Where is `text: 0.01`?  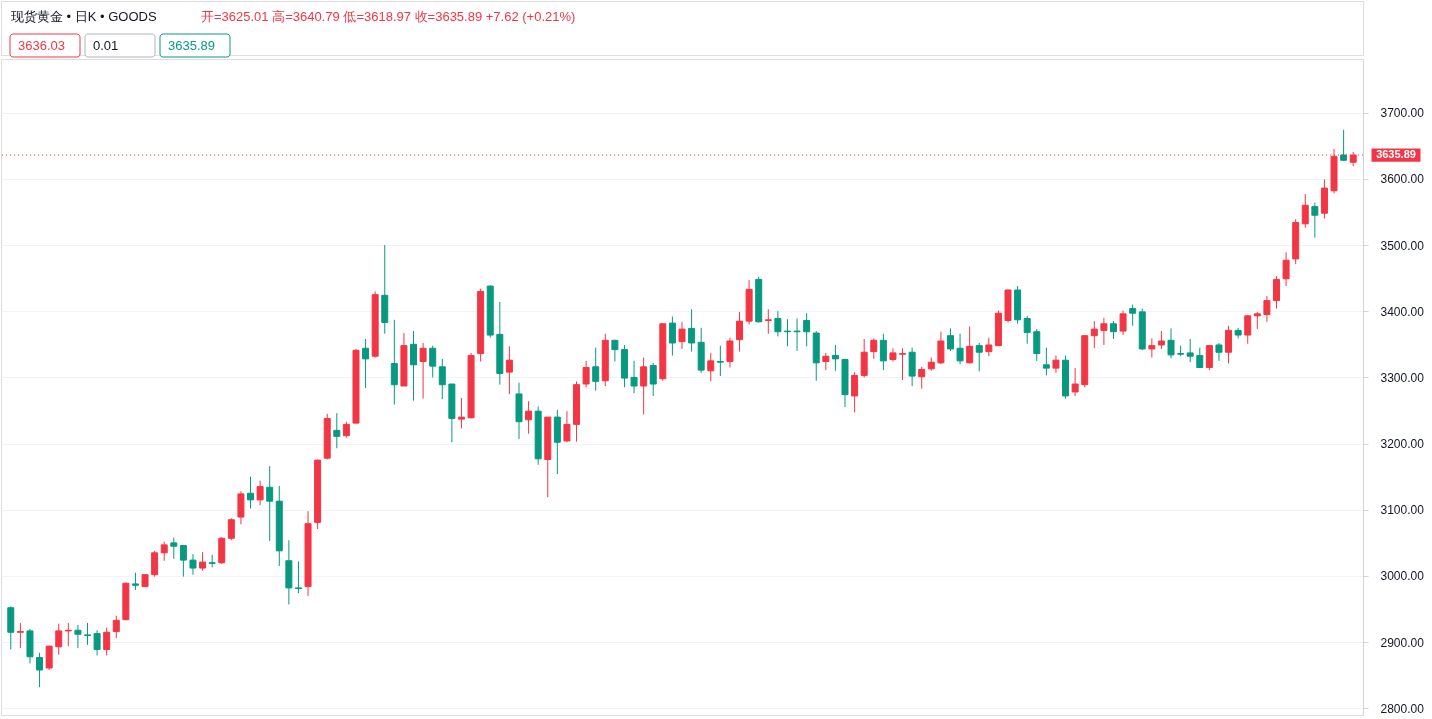
text: 0.01 is located at coordinates (106, 45).